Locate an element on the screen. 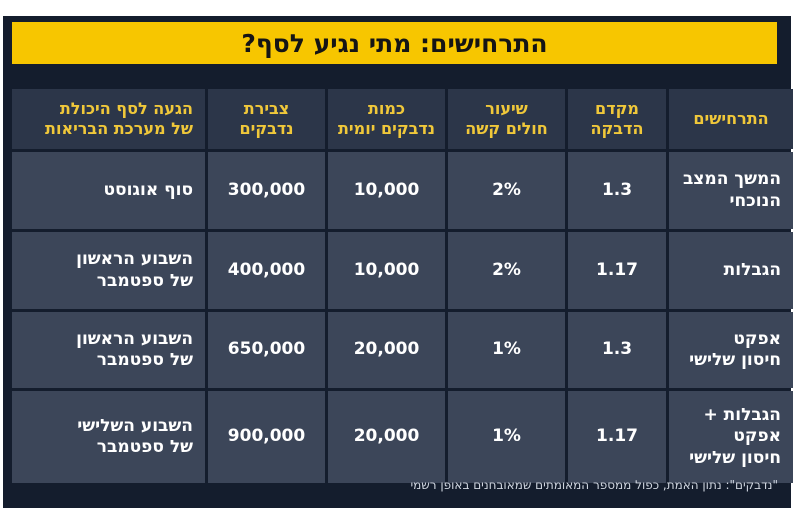  header-cumulative-infected: צבירת נדבקים is located at coordinates (266, 119).